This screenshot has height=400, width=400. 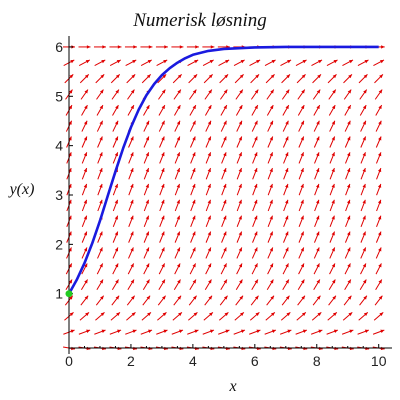 What do you see at coordinates (69, 361) in the screenshot?
I see `x-tick-label: 0` at bounding box center [69, 361].